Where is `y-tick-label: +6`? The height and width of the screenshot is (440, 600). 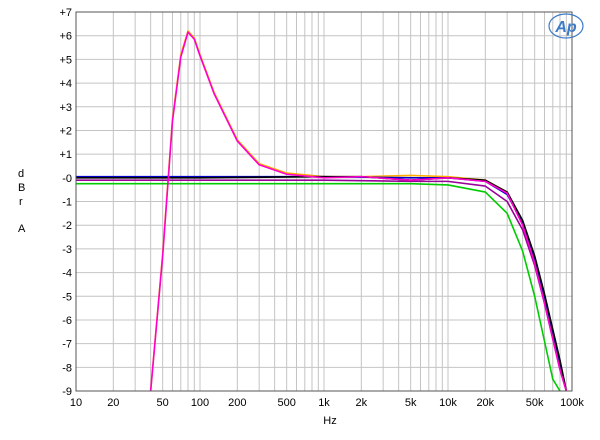
y-tick-label: +6 is located at coordinates (65, 37).